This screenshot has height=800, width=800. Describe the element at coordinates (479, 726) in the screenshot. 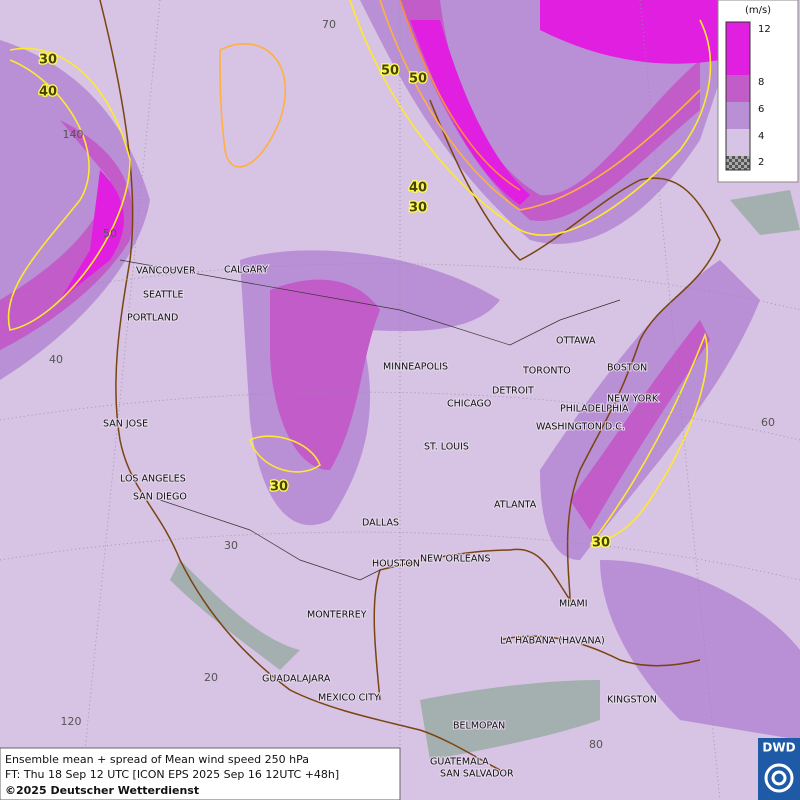

I see `city-label: BELMOPAN` at that location.